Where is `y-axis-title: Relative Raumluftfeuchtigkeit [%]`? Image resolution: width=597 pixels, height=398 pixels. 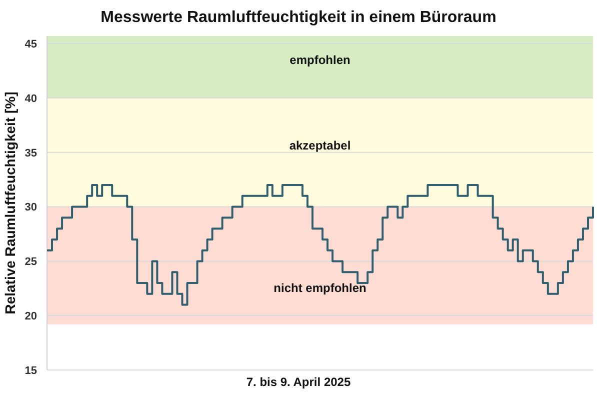
y-axis-title: Relative Raumluftfeuchtigkeit [%] is located at coordinates (10, 203).